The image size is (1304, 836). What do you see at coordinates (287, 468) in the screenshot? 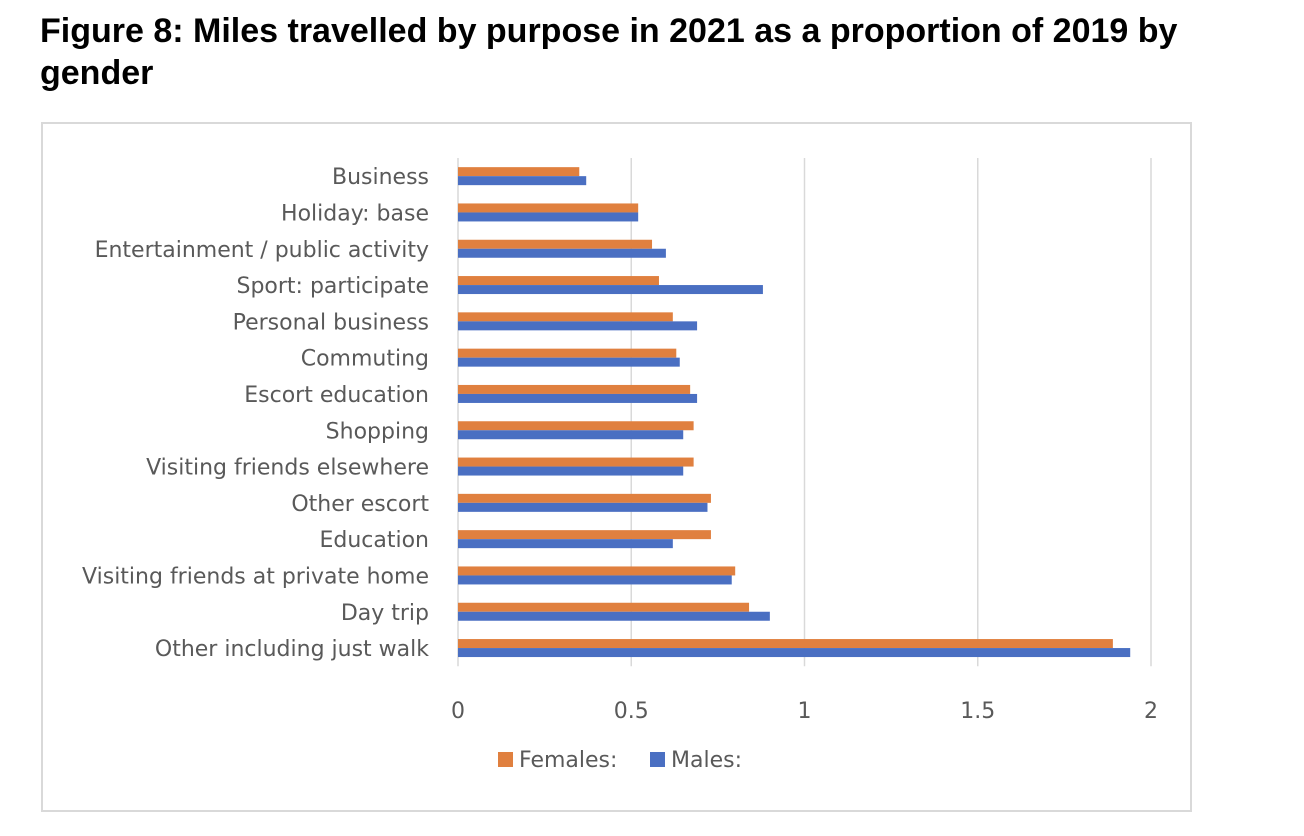
I see `category-label: Visiting friends elsewhere` at bounding box center [287, 468].